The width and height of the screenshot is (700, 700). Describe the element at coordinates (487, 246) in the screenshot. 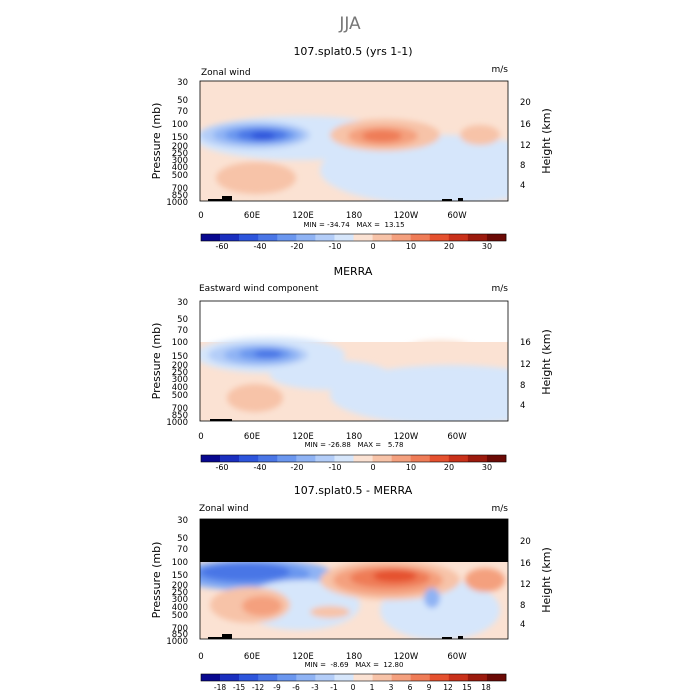

I see `colorbar-label: 30` at that location.